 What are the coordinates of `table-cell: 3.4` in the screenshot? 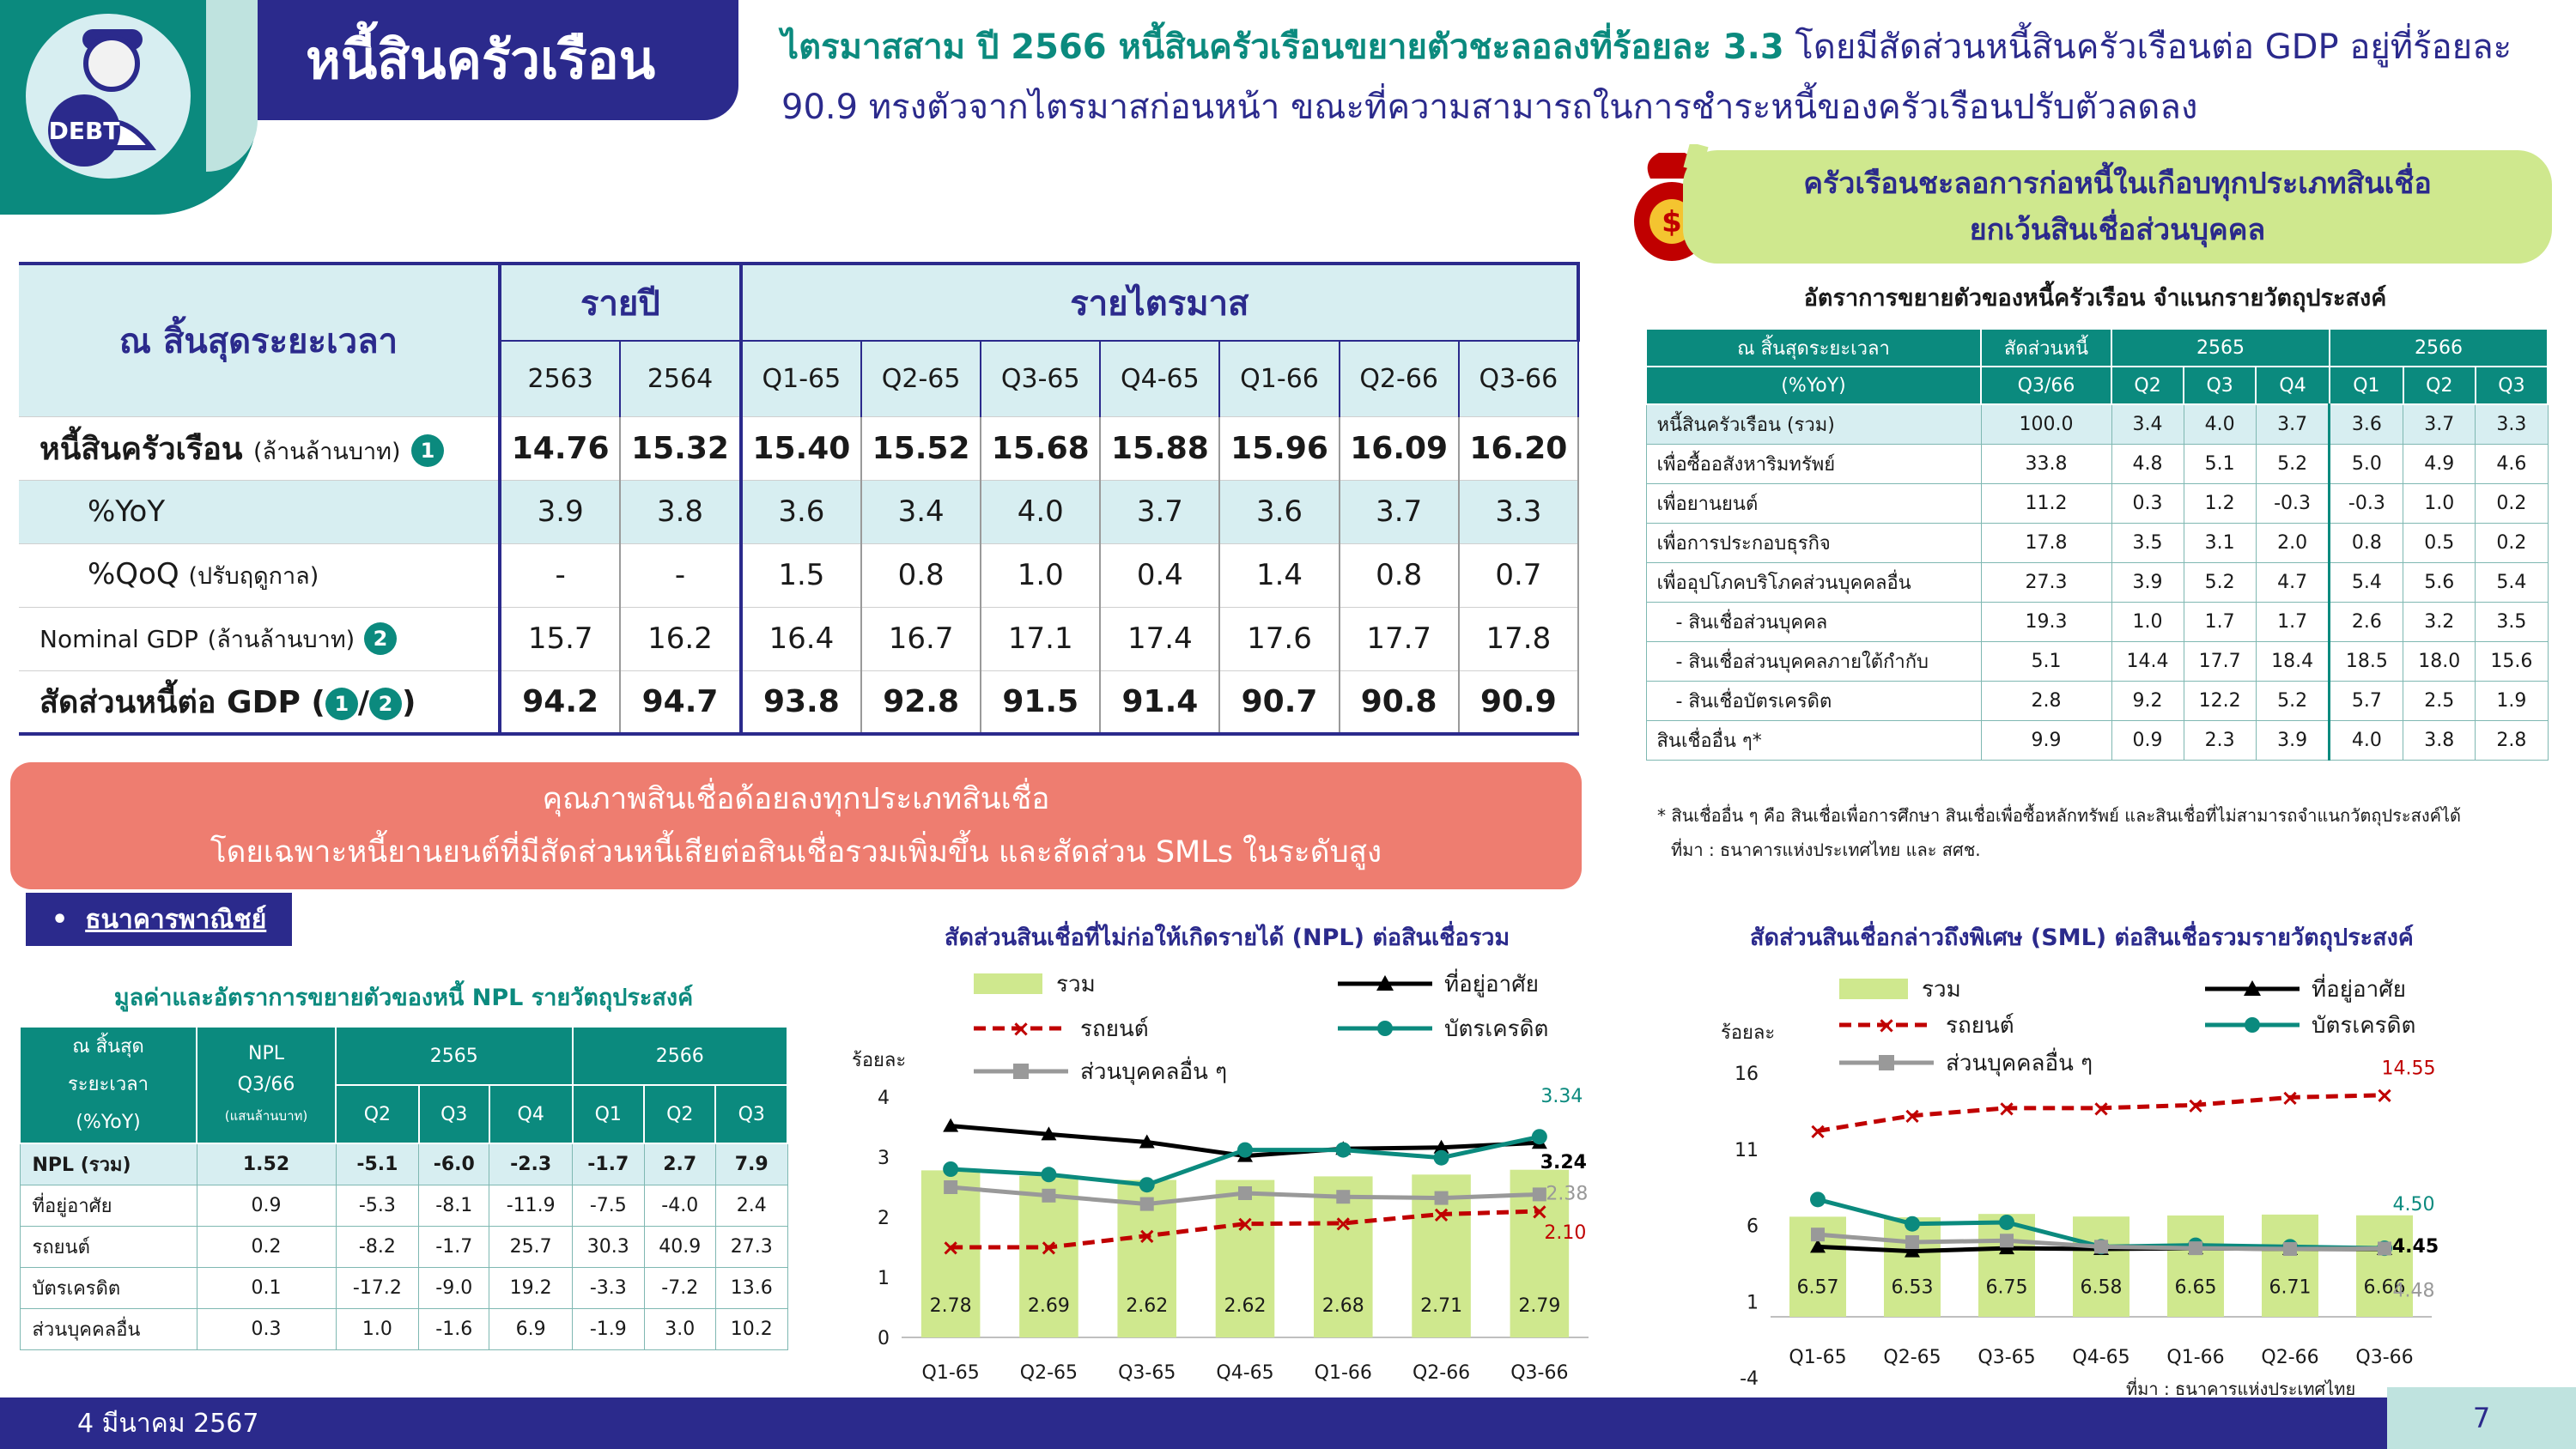 It's located at (921, 511).